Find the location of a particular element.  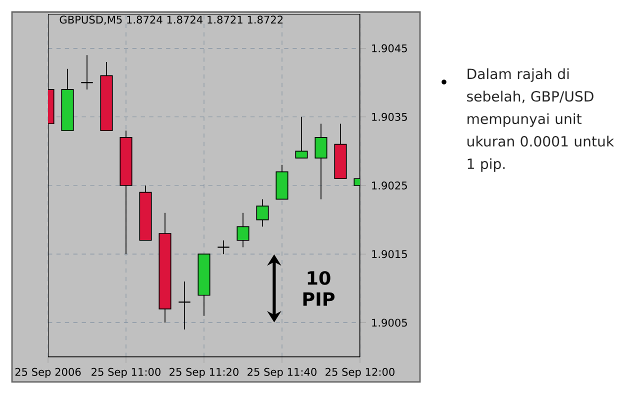

y-tick-label: 1.9005 is located at coordinates (389, 322).